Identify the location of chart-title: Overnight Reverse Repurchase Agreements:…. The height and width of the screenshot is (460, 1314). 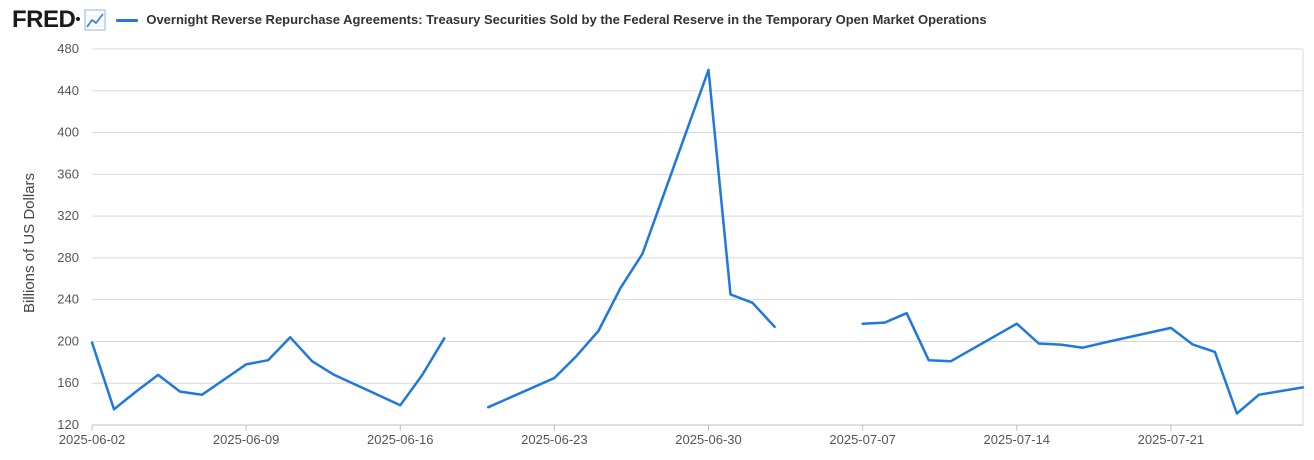
(566, 19).